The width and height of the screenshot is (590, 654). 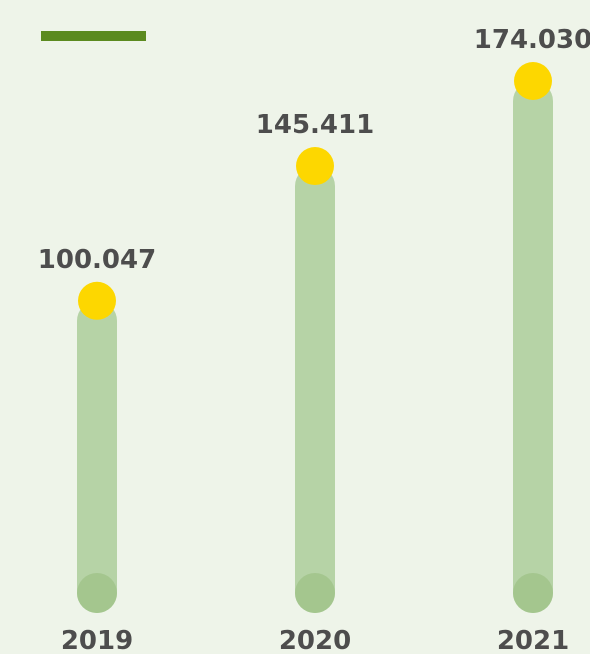 I want to click on accent-bar, so click(x=93, y=36).